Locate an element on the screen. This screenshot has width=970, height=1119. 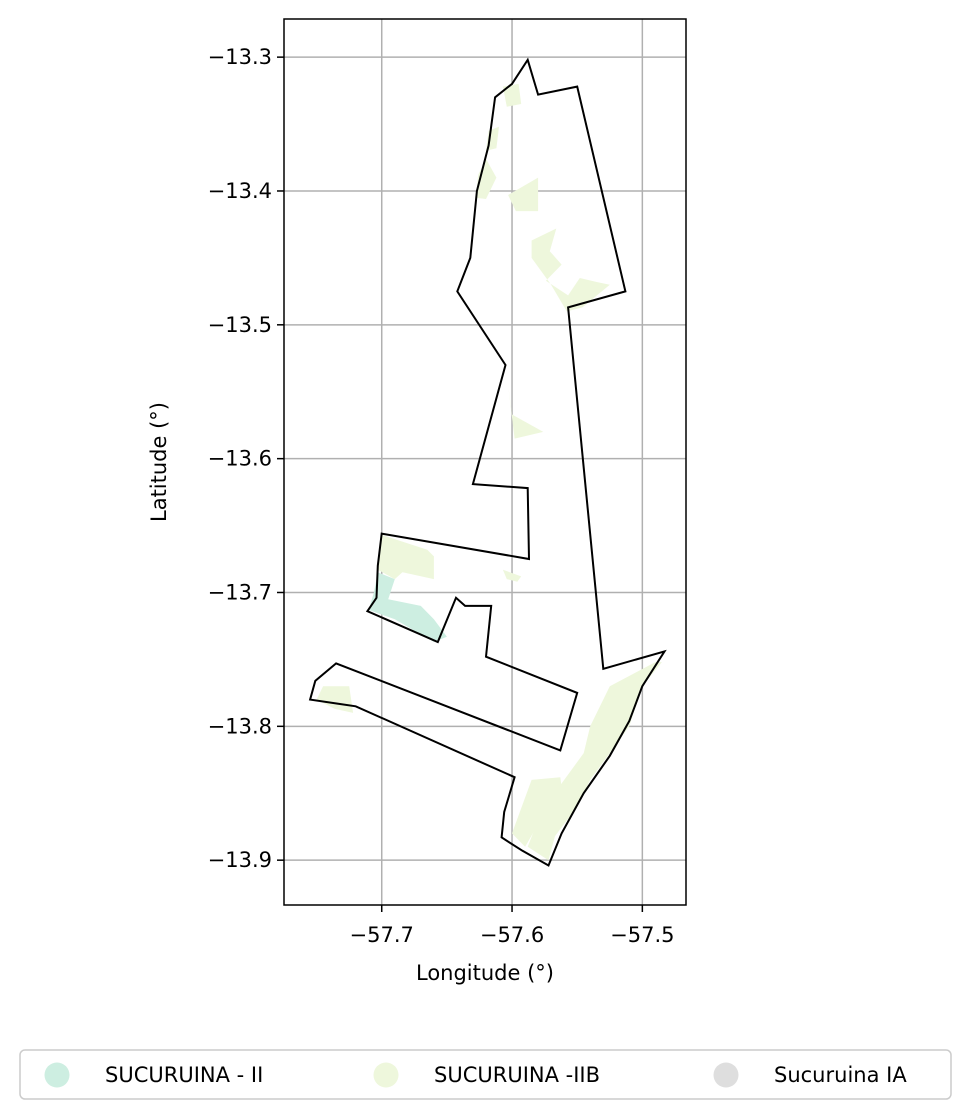
legend-label-2: Sucuruina IA is located at coordinates (840, 1075).